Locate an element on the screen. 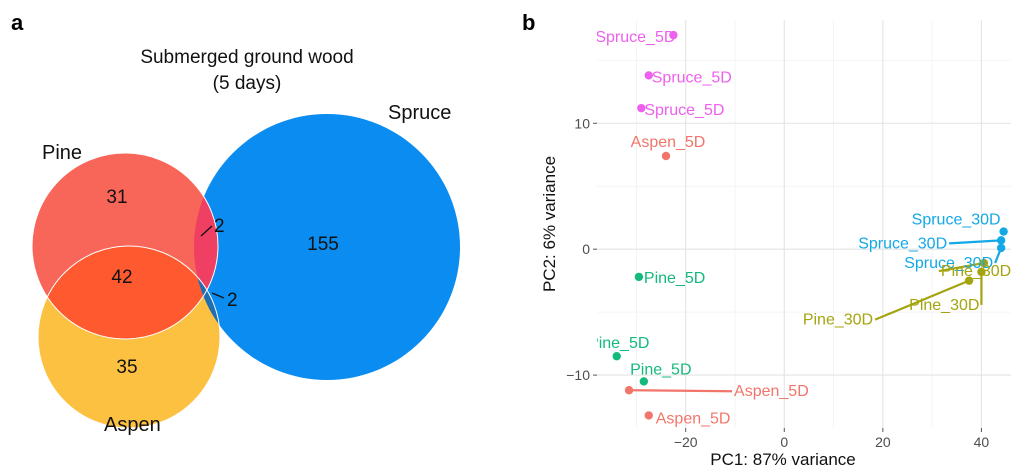 This screenshot has height=468, width=1011. venn-count-pine-only: 31 is located at coordinates (116, 197).